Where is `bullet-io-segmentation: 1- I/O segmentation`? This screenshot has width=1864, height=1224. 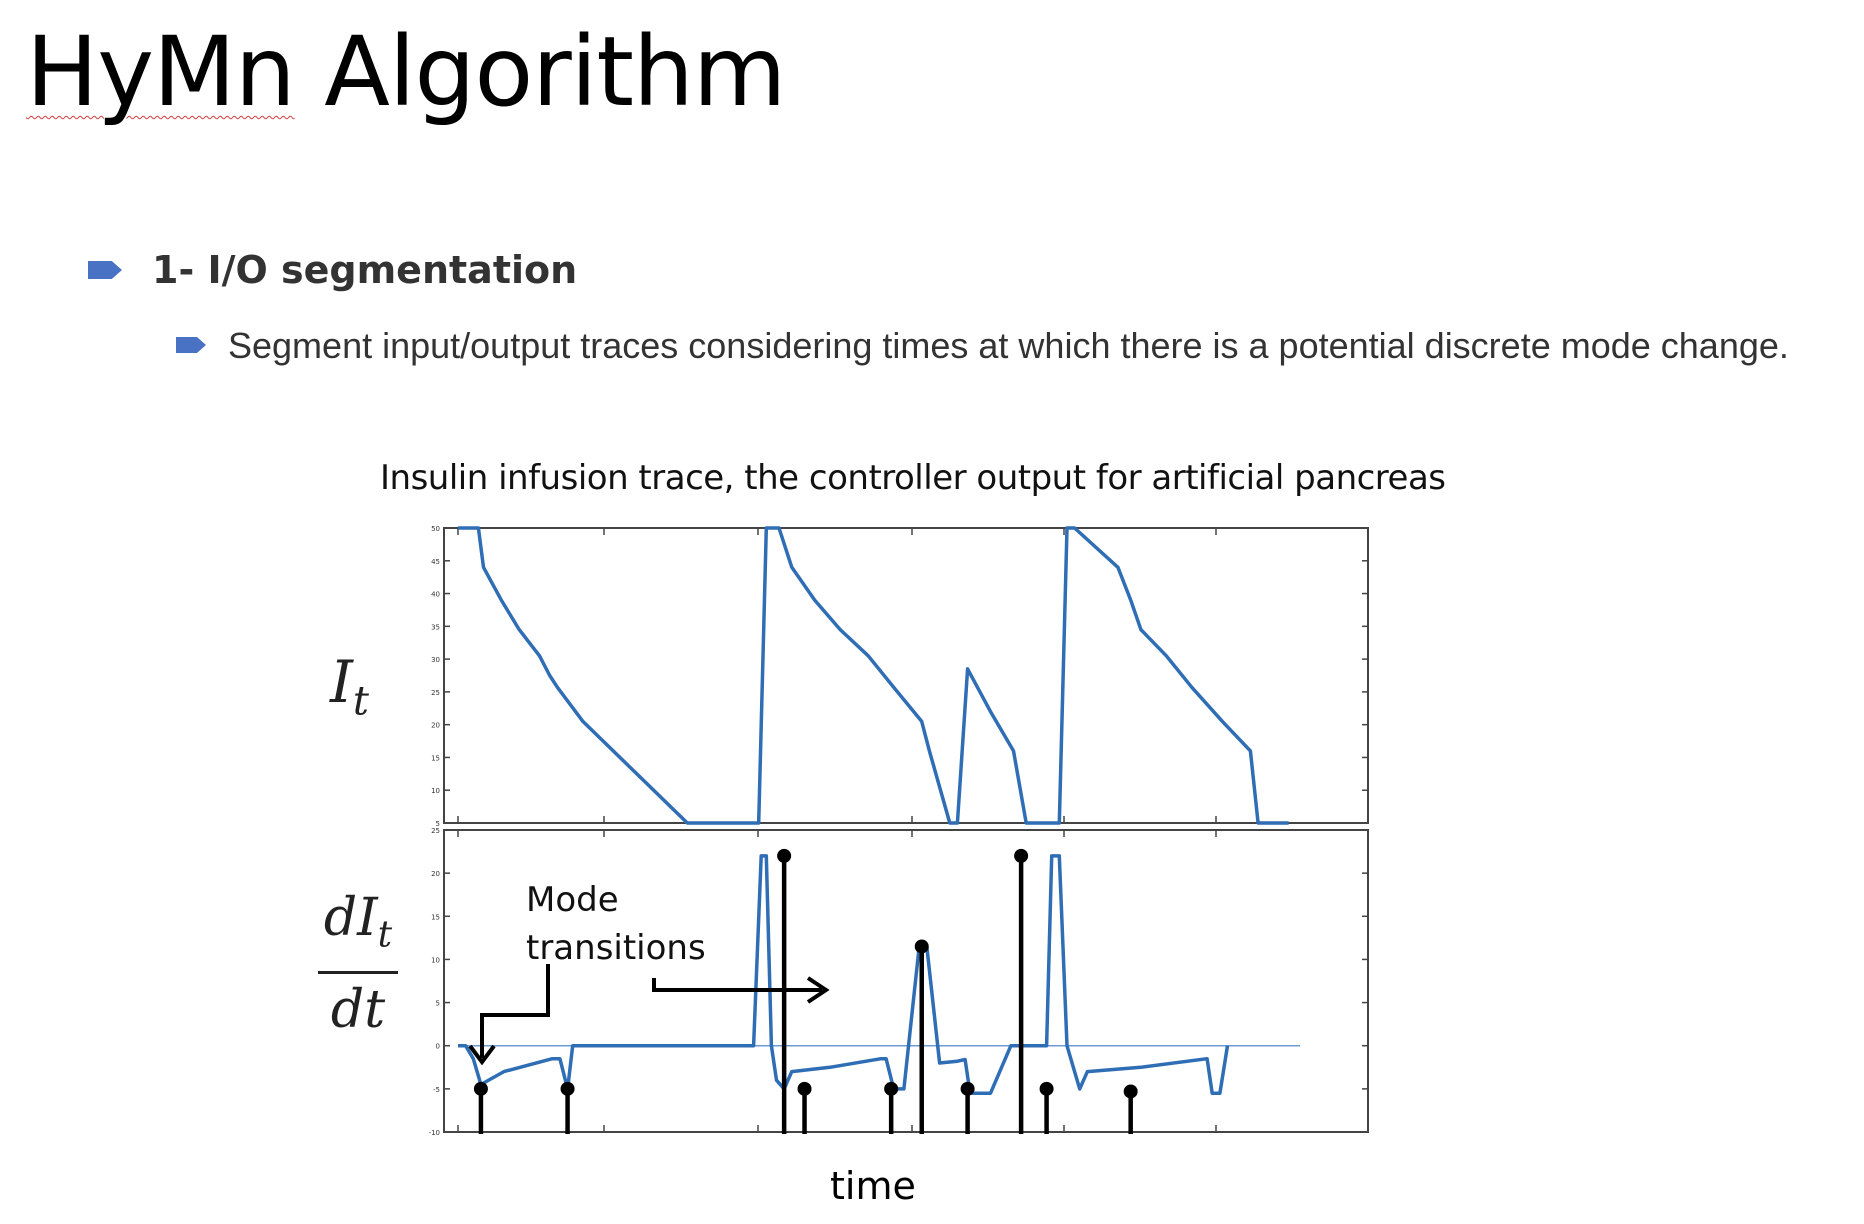
bullet-io-segmentation: 1- I/O segmentation is located at coordinates (365, 270).